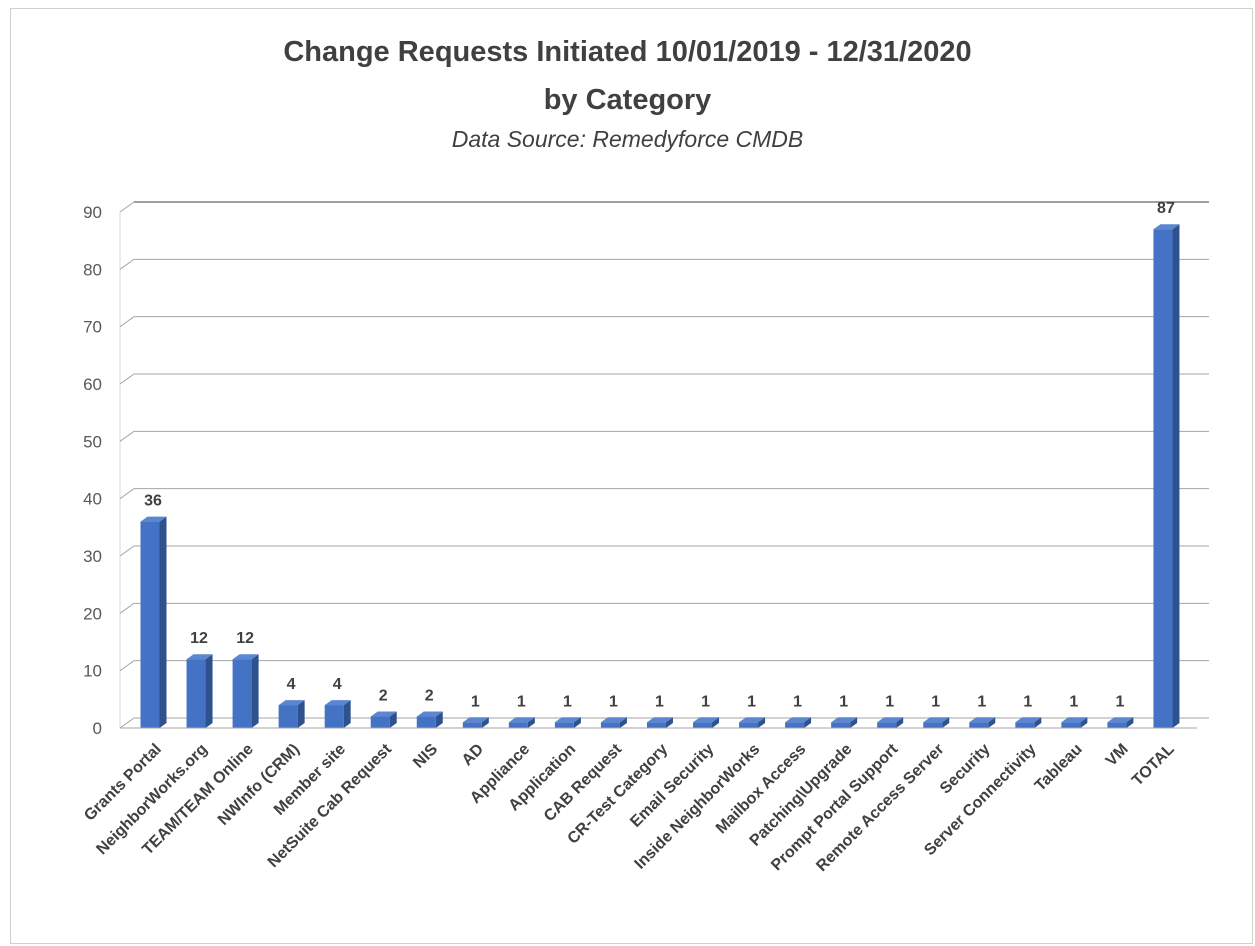  What do you see at coordinates (92, 327) in the screenshot?
I see `y-tick-label: 70` at bounding box center [92, 327].